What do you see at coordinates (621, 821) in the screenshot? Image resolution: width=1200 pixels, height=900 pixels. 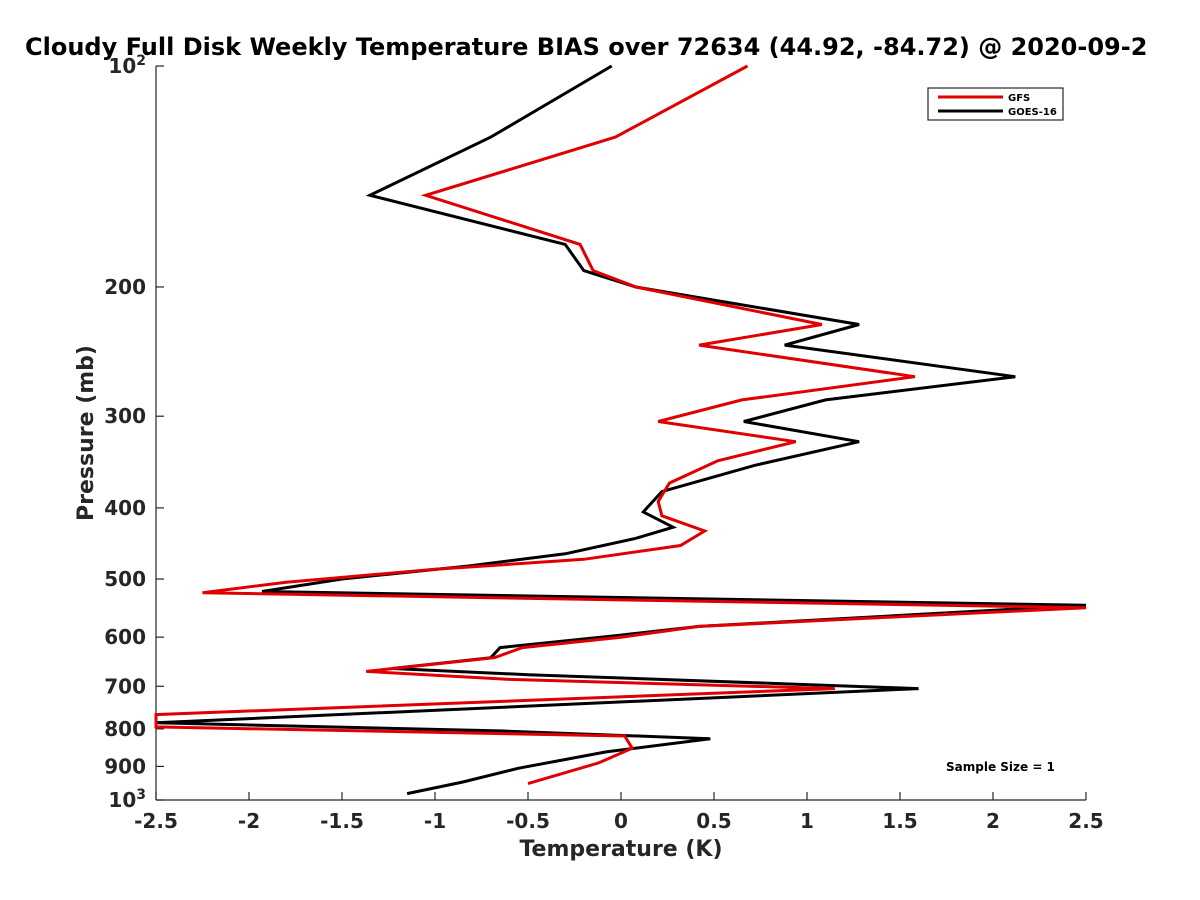 I see `x-tick-label: 0` at bounding box center [621, 821].